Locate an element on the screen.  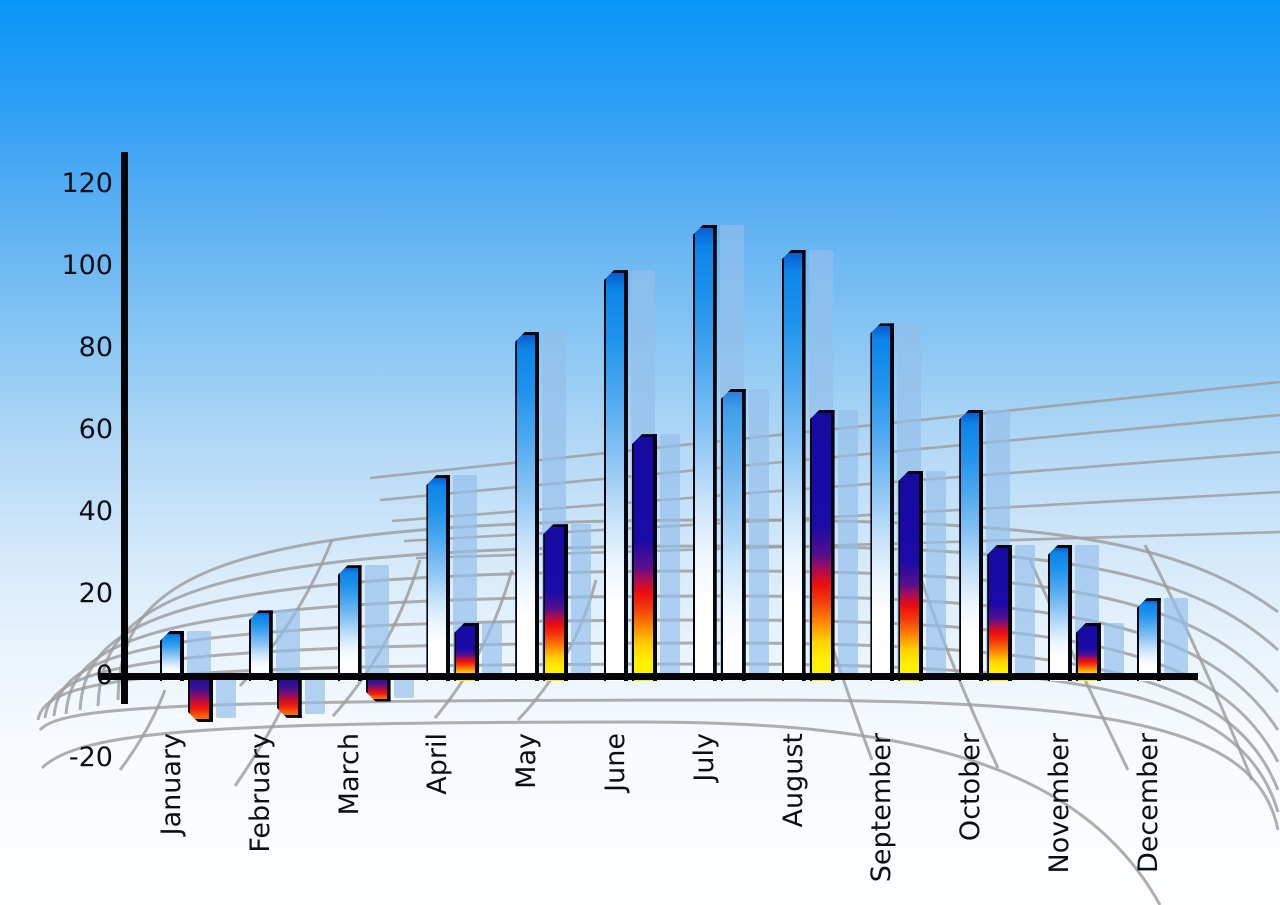
y-tick-label-120: 120 is located at coordinates (87, 183).